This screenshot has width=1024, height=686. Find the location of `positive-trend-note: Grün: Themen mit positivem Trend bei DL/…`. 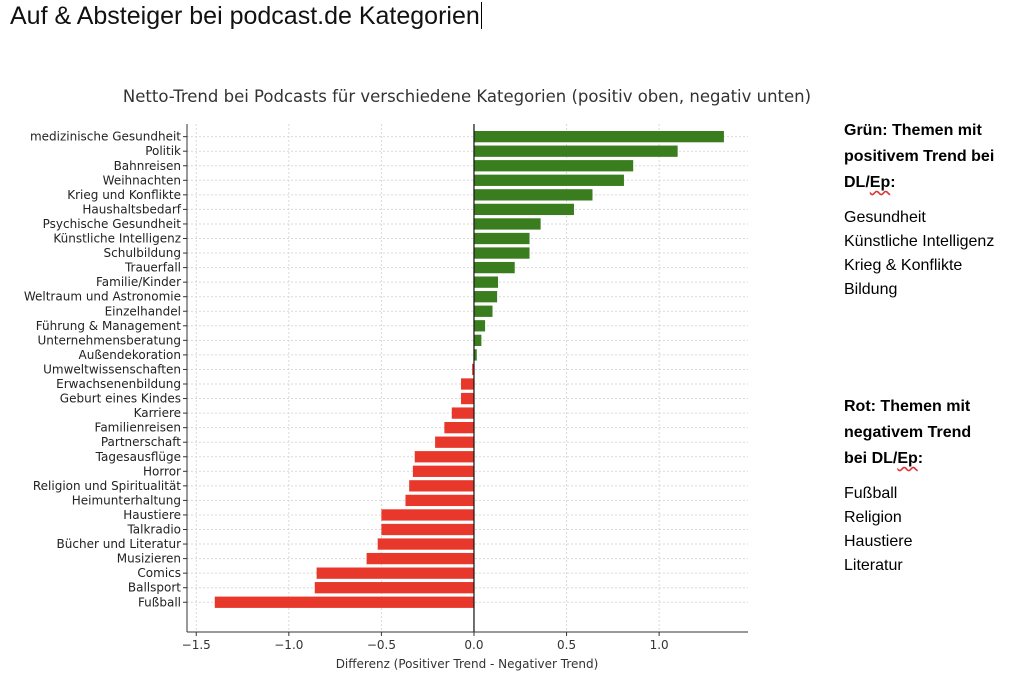

positive-trend-note: Grün: Themen mit positivem Trend bei DL/… is located at coordinates (931, 210).